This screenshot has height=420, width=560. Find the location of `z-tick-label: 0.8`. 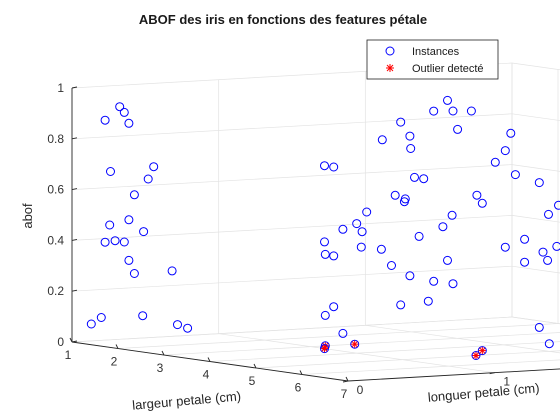

z-tick-label: 0.8 is located at coordinates (55, 139).